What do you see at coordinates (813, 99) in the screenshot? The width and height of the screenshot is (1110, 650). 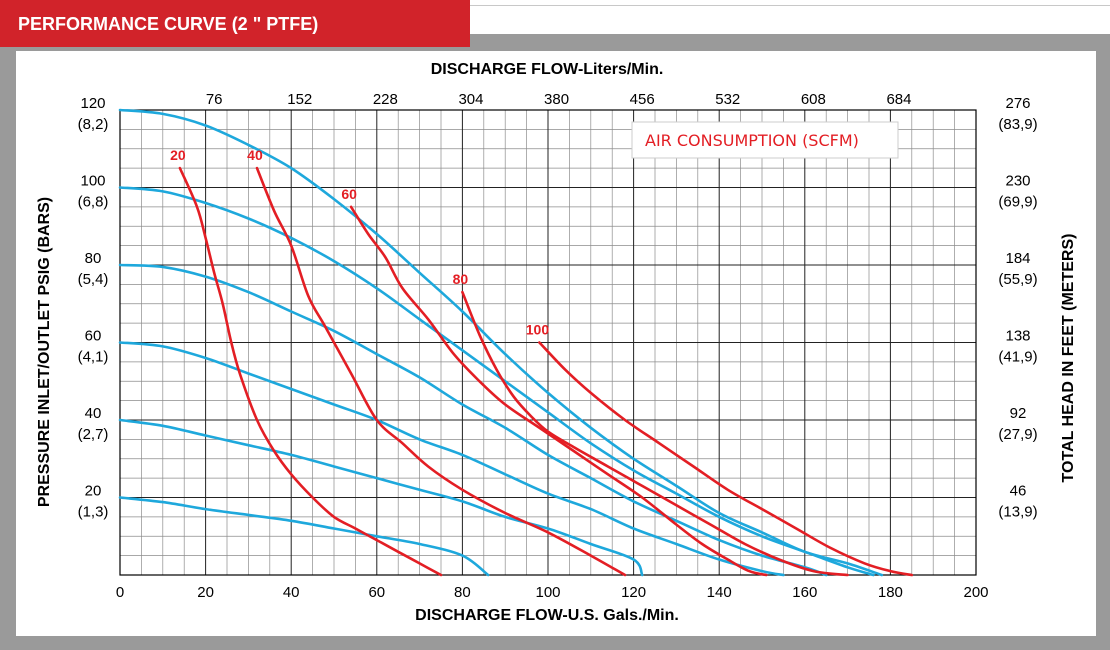 I see `x2-tick-label: 608` at bounding box center [813, 99].